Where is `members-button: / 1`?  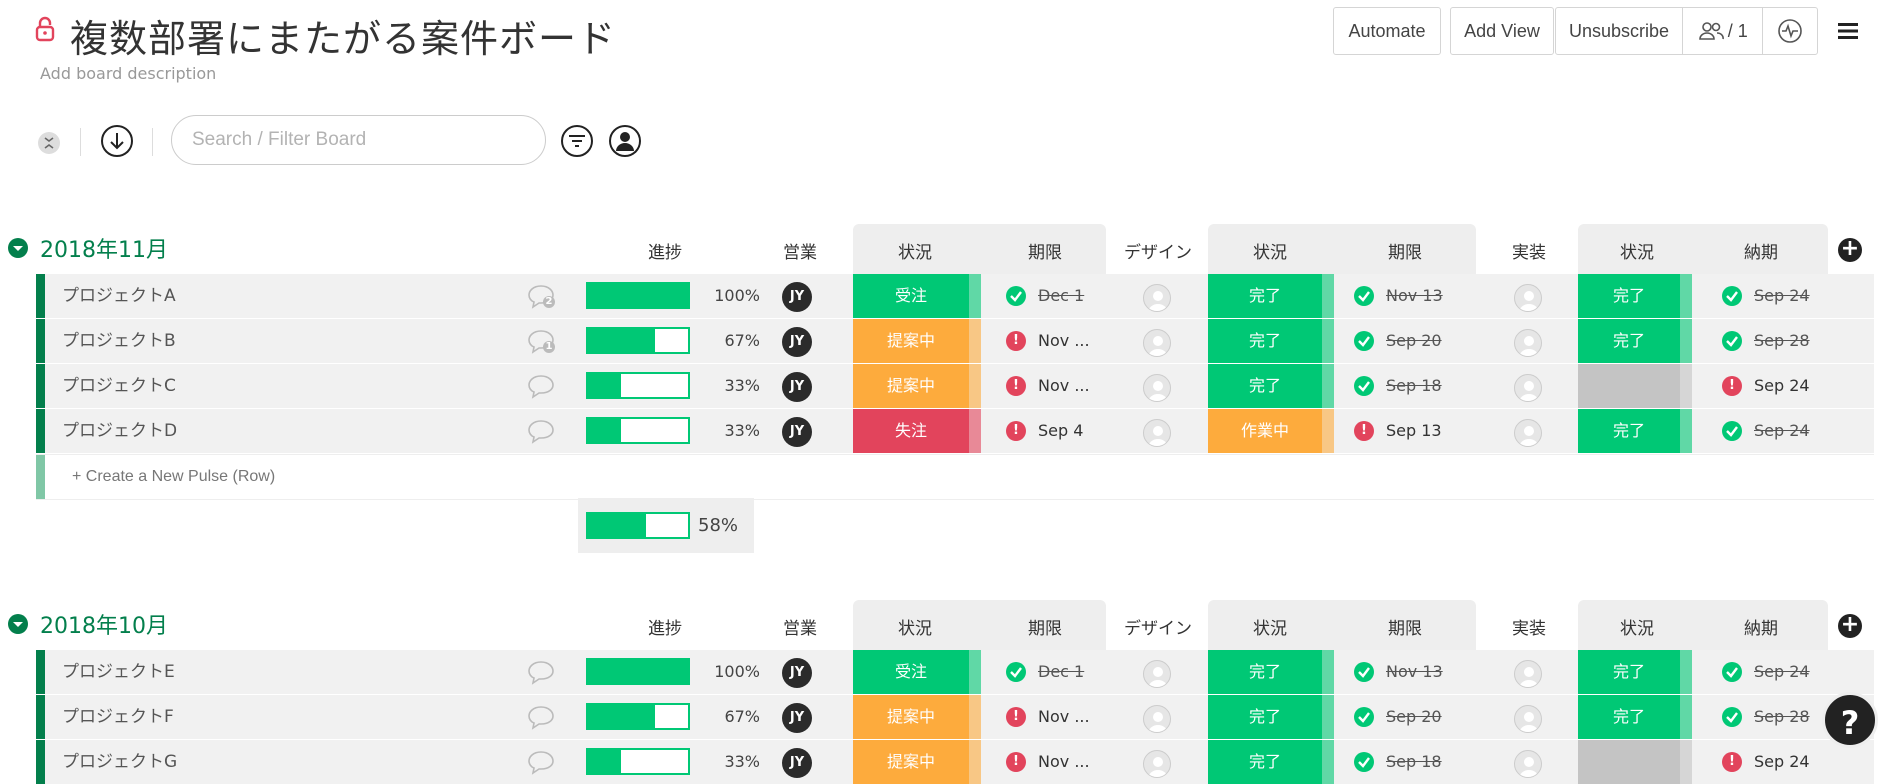 members-button: / 1 is located at coordinates (1723, 31).